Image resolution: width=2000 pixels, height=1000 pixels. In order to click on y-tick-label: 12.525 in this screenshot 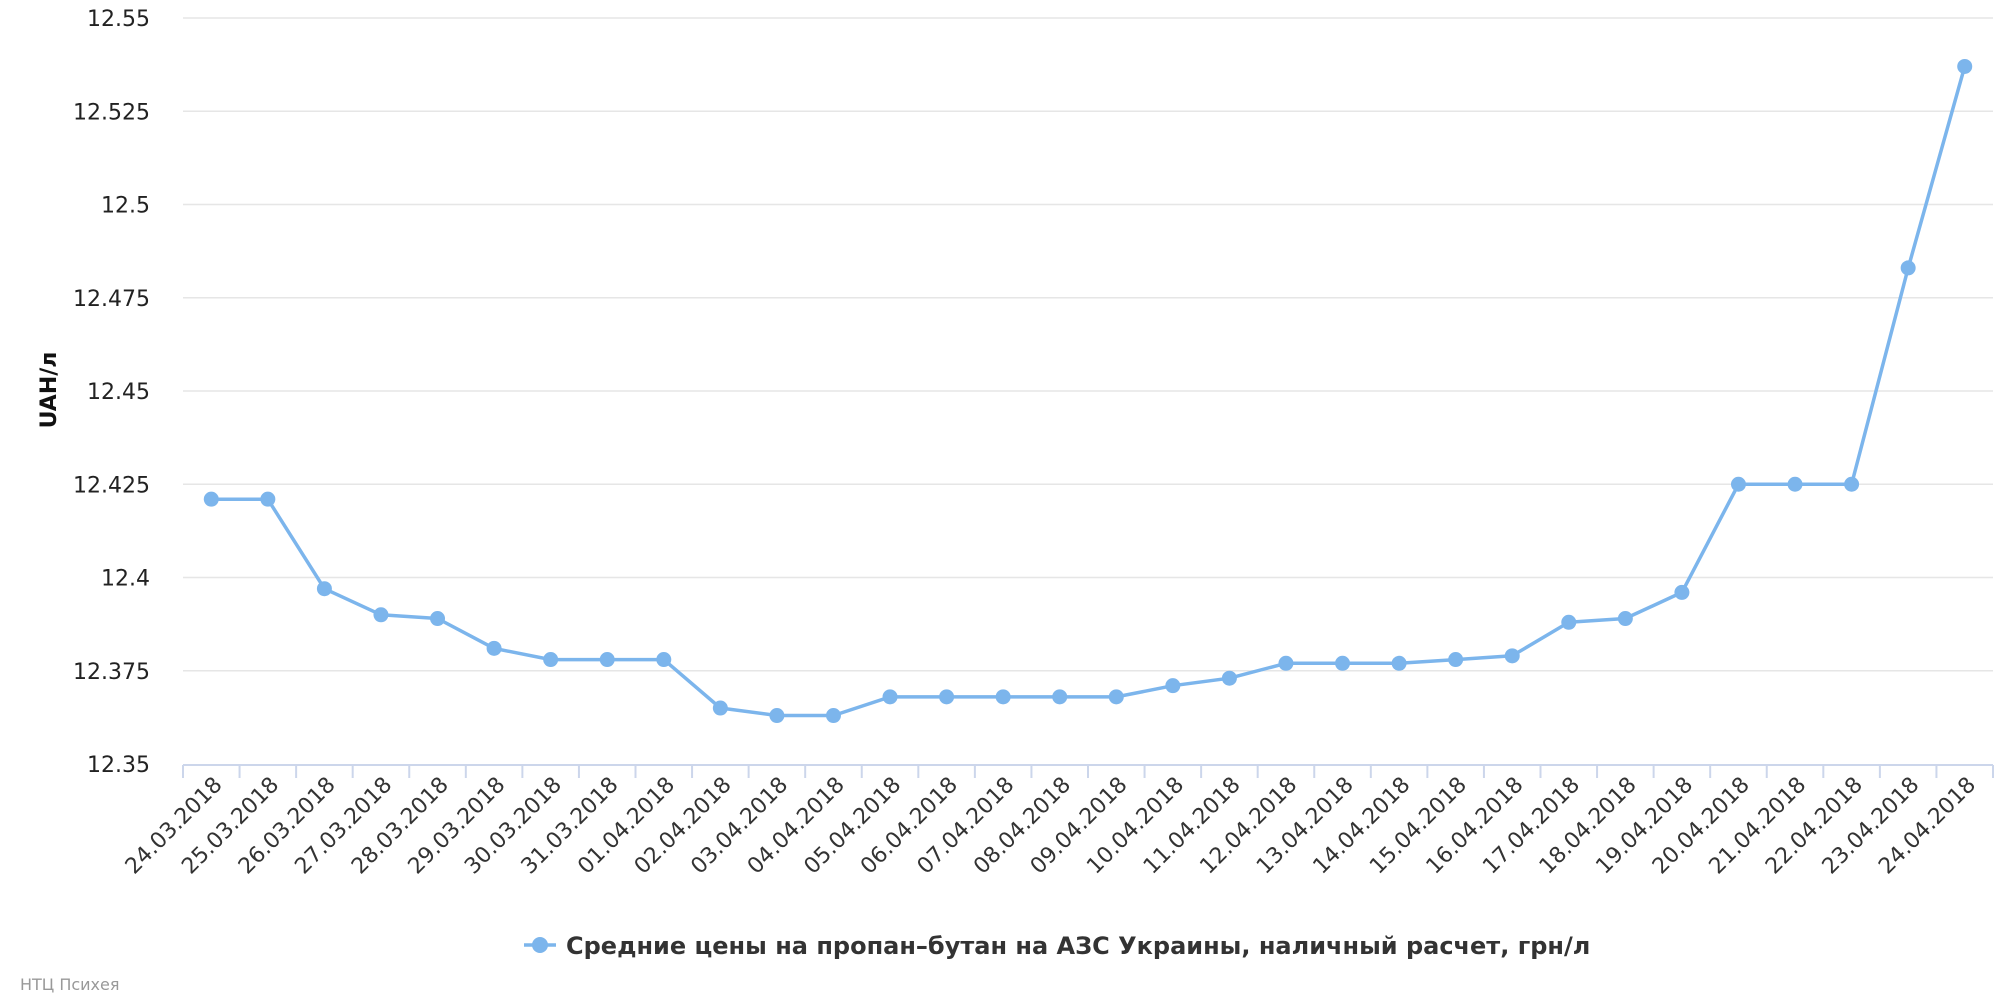, I will do `click(111, 112)`.